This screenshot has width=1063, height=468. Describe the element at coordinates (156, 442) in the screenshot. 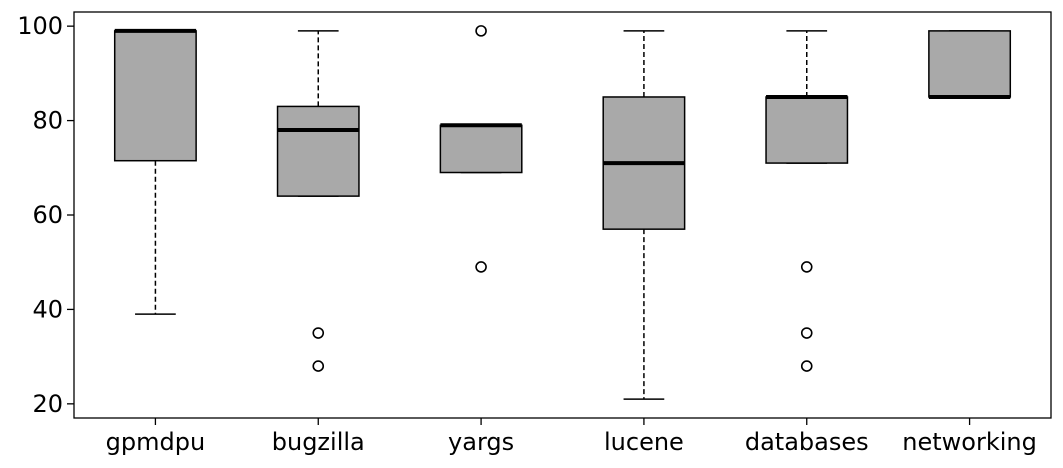

I see `x-tick-label: gpmdpu` at that location.